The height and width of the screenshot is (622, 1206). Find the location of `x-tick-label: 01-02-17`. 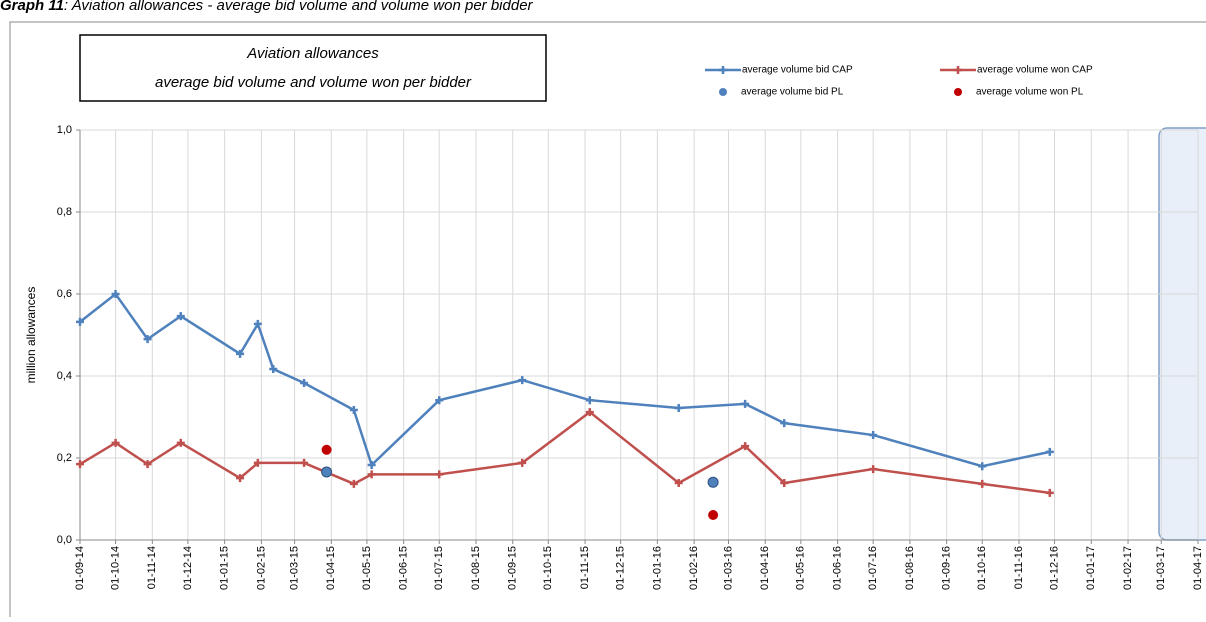

x-tick-label: 01-02-17 is located at coordinates (1128, 568).